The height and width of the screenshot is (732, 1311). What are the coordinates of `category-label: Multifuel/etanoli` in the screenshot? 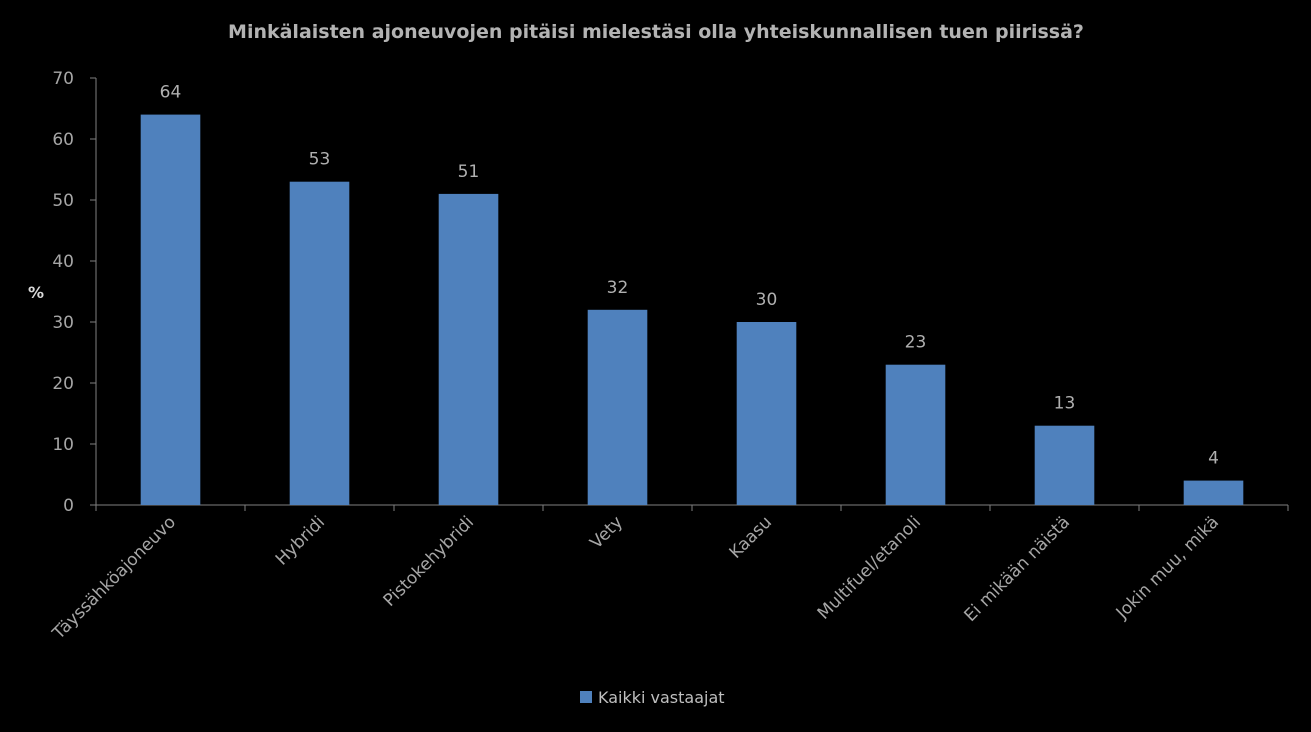 It's located at (869, 567).